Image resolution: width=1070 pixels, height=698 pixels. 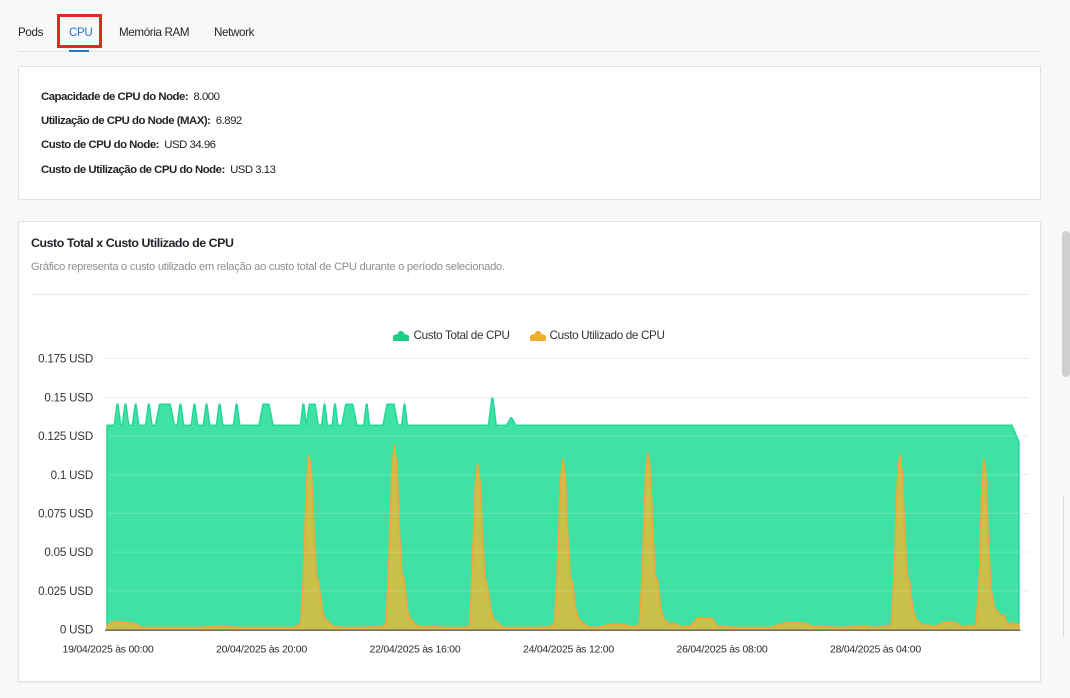 I want to click on svg-text: 24/04/2025 às 12:00, so click(x=568, y=650).